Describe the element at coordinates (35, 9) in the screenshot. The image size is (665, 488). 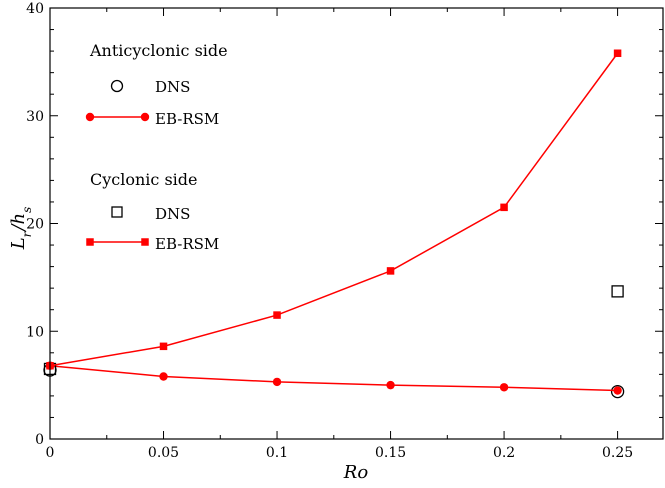
I see `y-tick-label: 40` at that location.